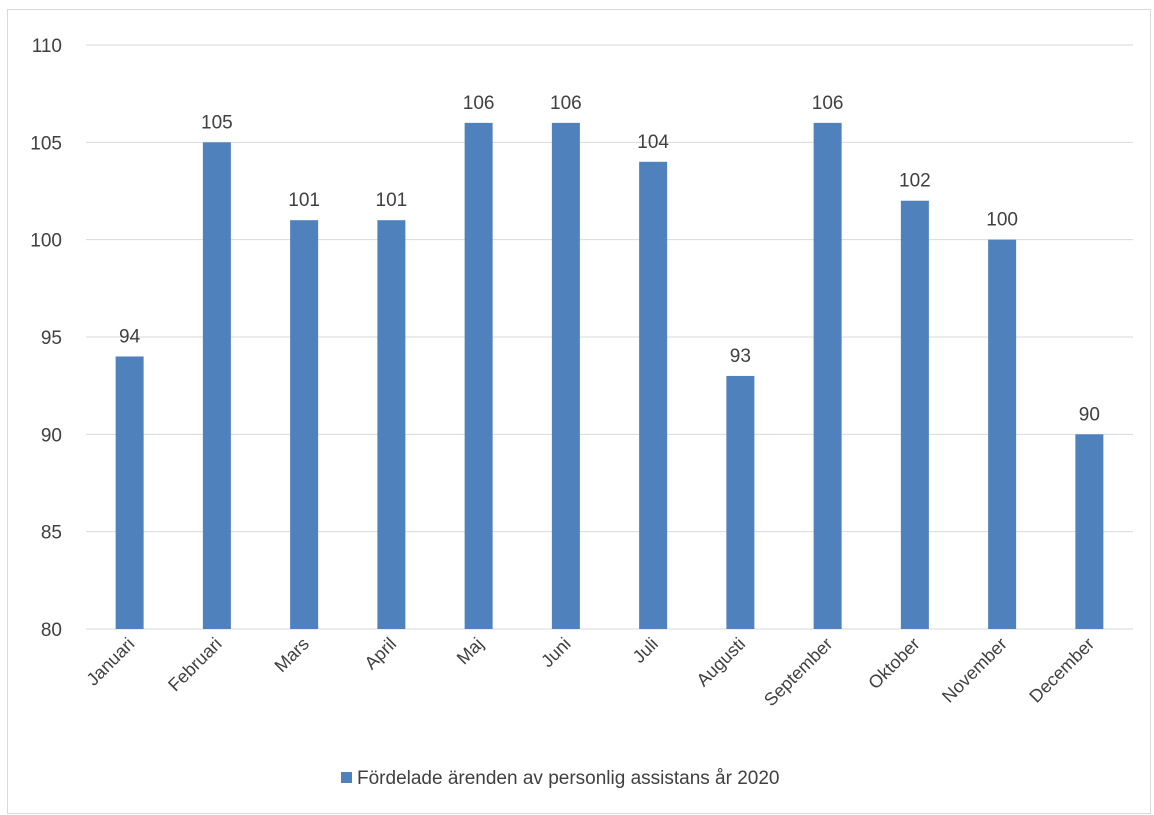 The width and height of the screenshot is (1154, 815). Describe the element at coordinates (1061, 670) in the screenshot. I see `x-category-label: December` at that location.